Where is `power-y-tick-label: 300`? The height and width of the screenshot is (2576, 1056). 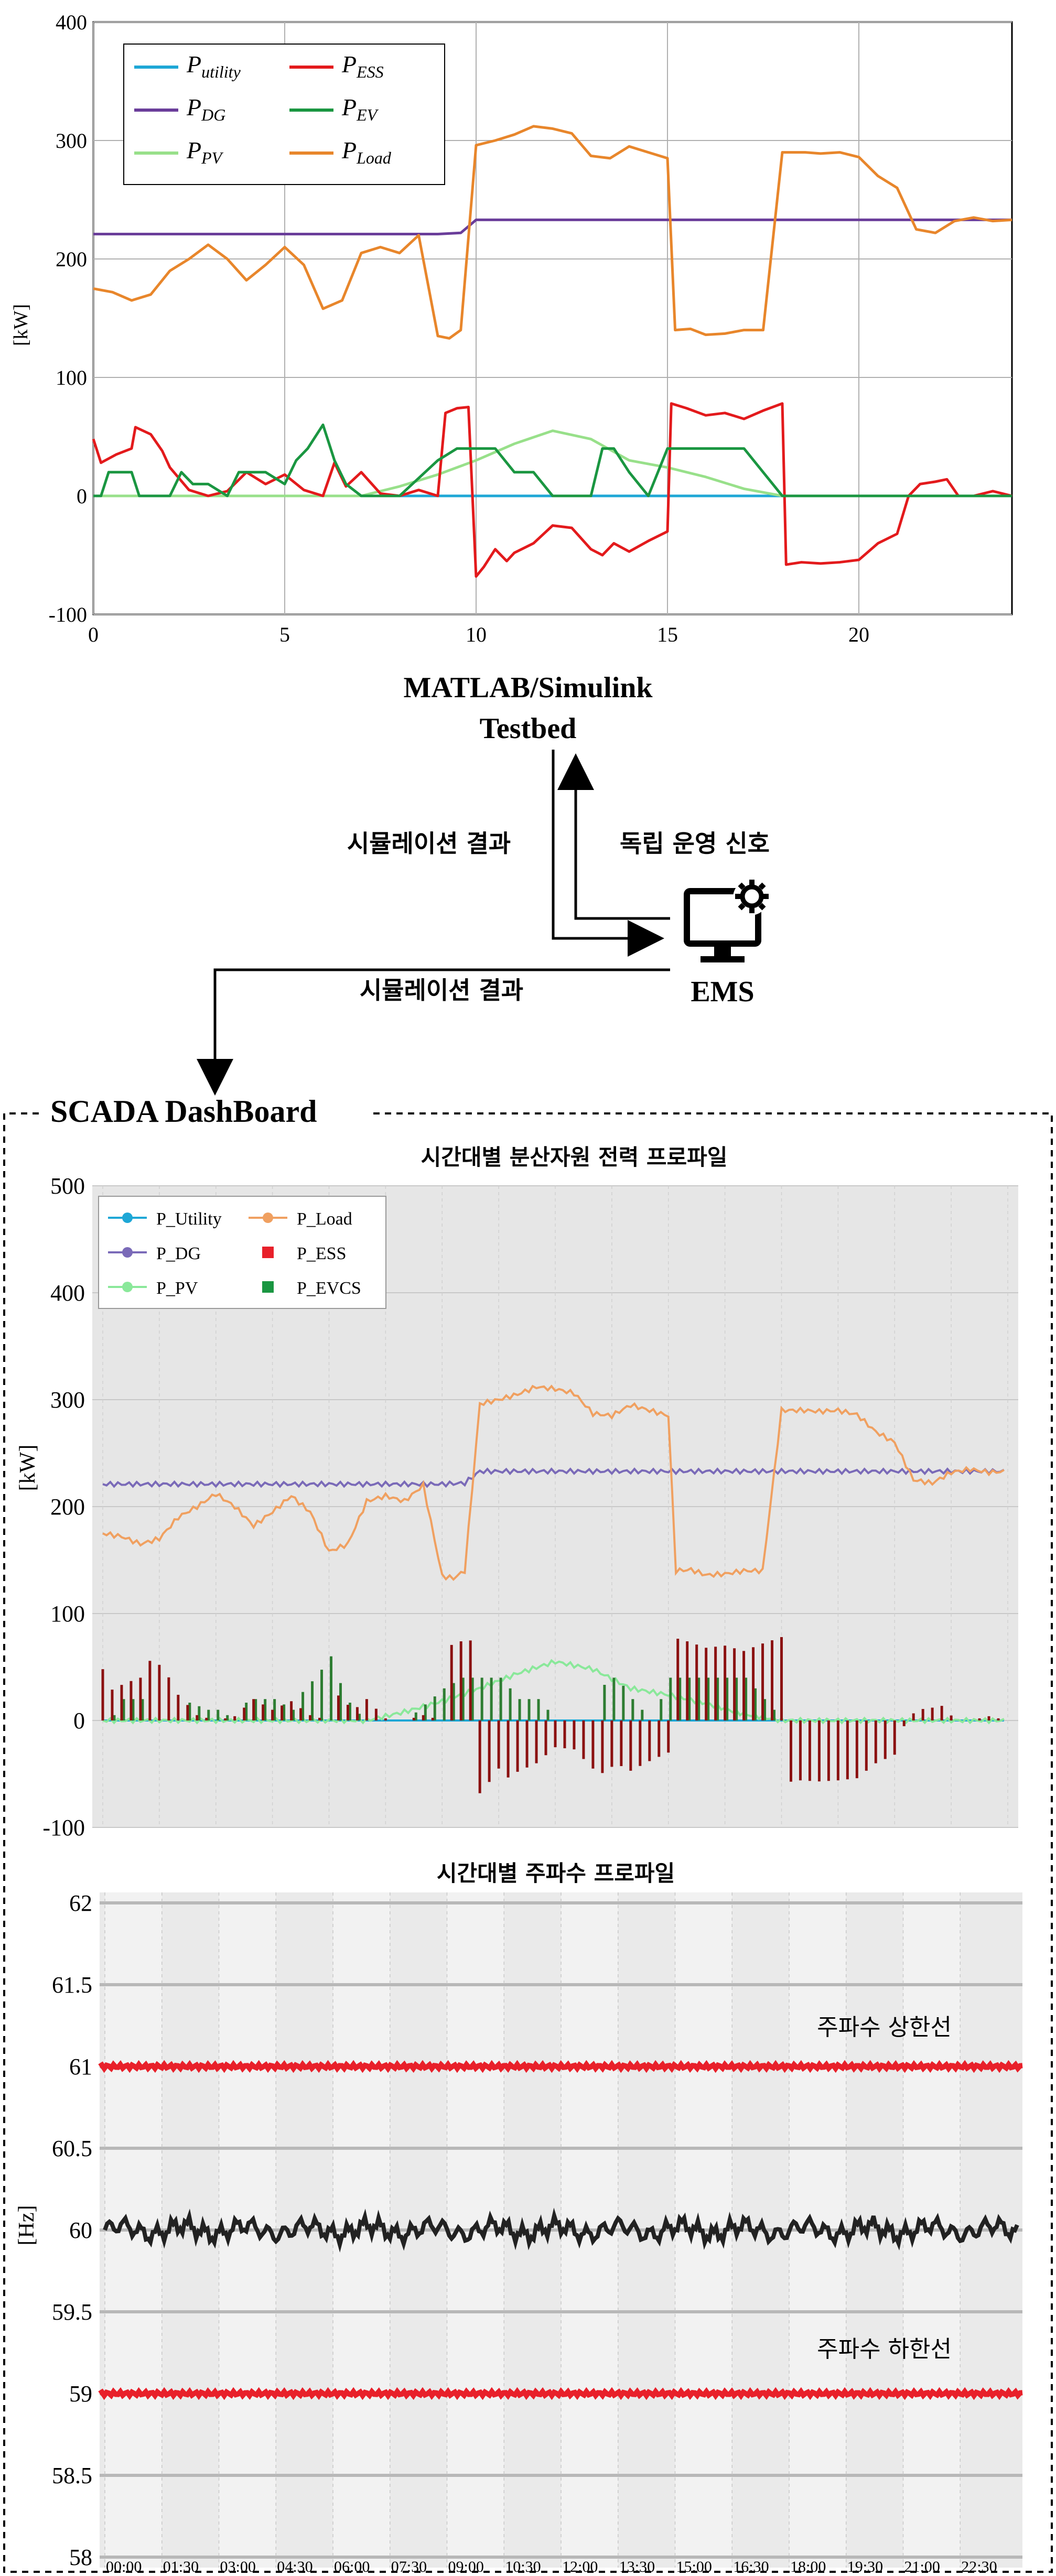
power-y-tick-label: 300 is located at coordinates (67, 1400).